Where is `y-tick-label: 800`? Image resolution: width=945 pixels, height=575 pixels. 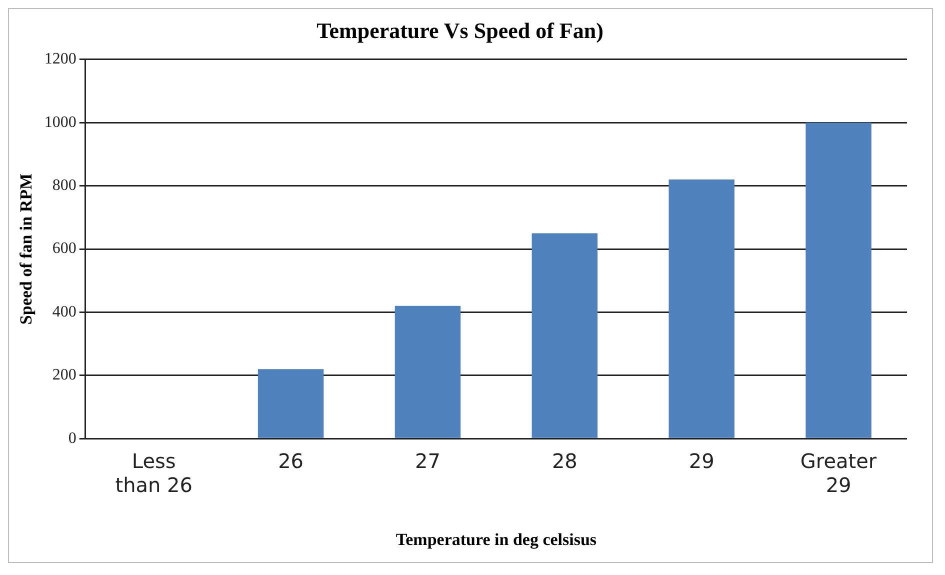 y-tick-label: 800 is located at coordinates (64, 185).